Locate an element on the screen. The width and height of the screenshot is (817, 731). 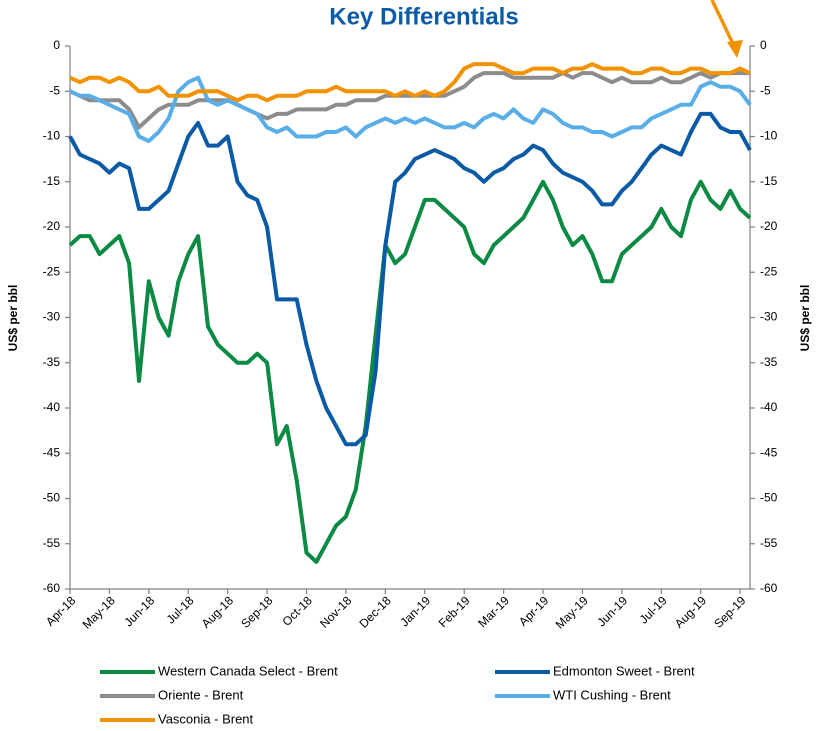
x-tick-label: Dec-18 is located at coordinates (374, 611).